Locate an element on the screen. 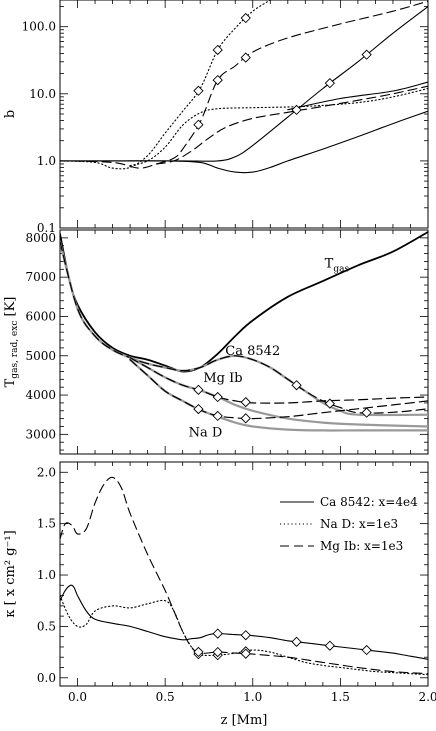 Image resolution: width=436 pixels, height=731 pixels. y-tick-label: 0.1 is located at coordinates (46, 228).